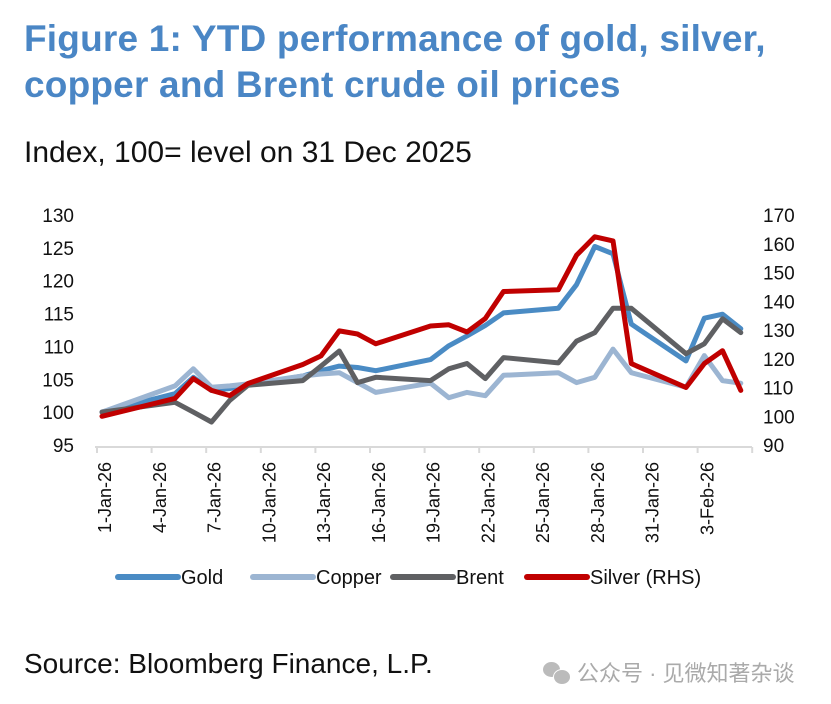  What do you see at coordinates (686, 673) in the screenshot?
I see `watermark-text: 公众号 · 见微知著杂谈` at bounding box center [686, 673].